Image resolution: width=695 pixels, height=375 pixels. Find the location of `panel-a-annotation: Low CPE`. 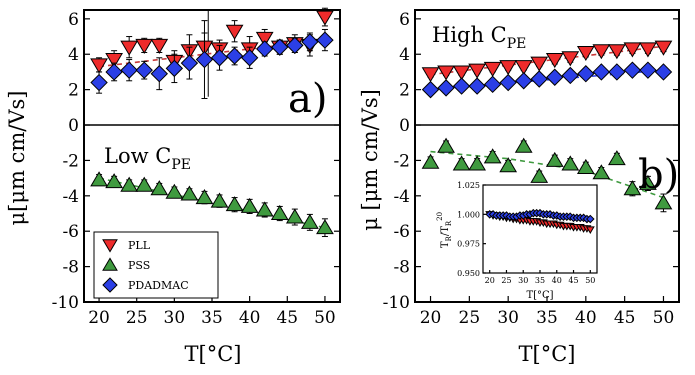

panel-a-annotation: Low CPE is located at coordinates (147, 158).